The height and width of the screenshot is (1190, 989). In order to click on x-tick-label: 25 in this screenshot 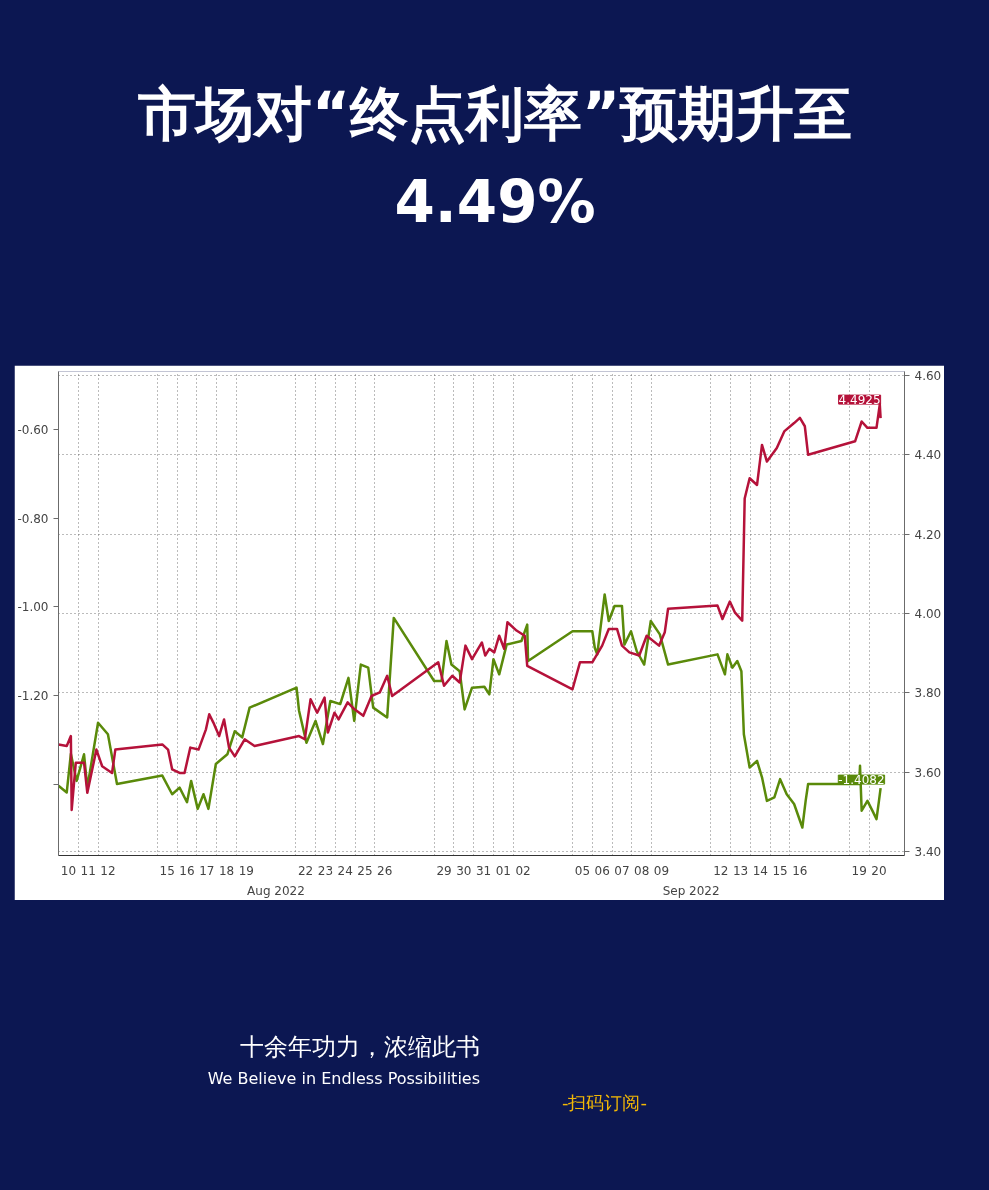, I will do `click(365, 870)`.